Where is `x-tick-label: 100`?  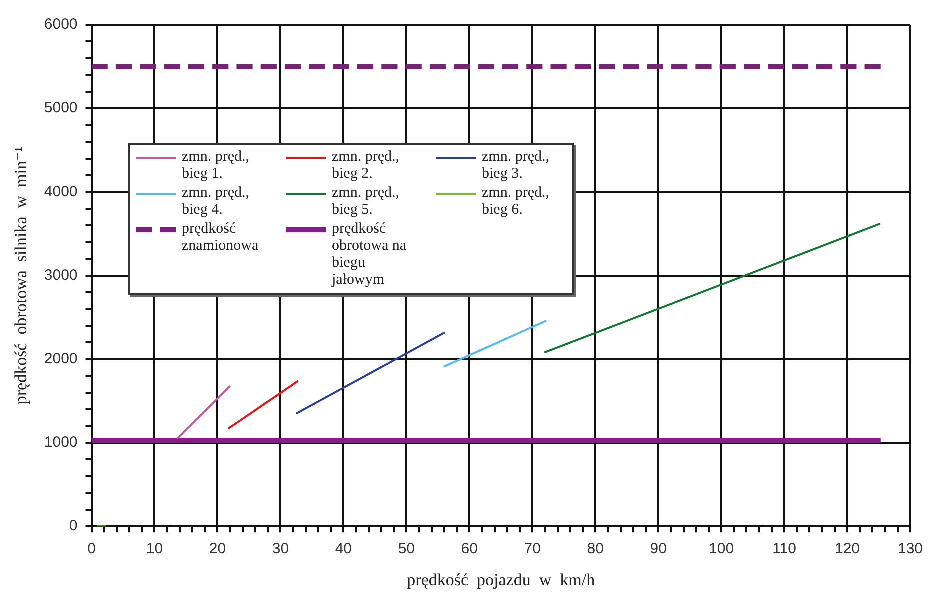
x-tick-label: 100 is located at coordinates (721, 549).